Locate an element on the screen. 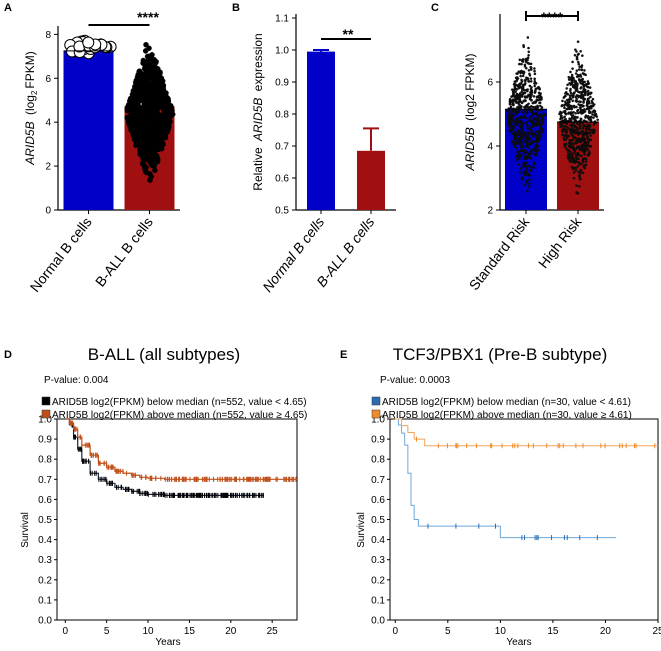 The width and height of the screenshot is (661, 651). y-tick-label: 6 is located at coordinates (490, 83).